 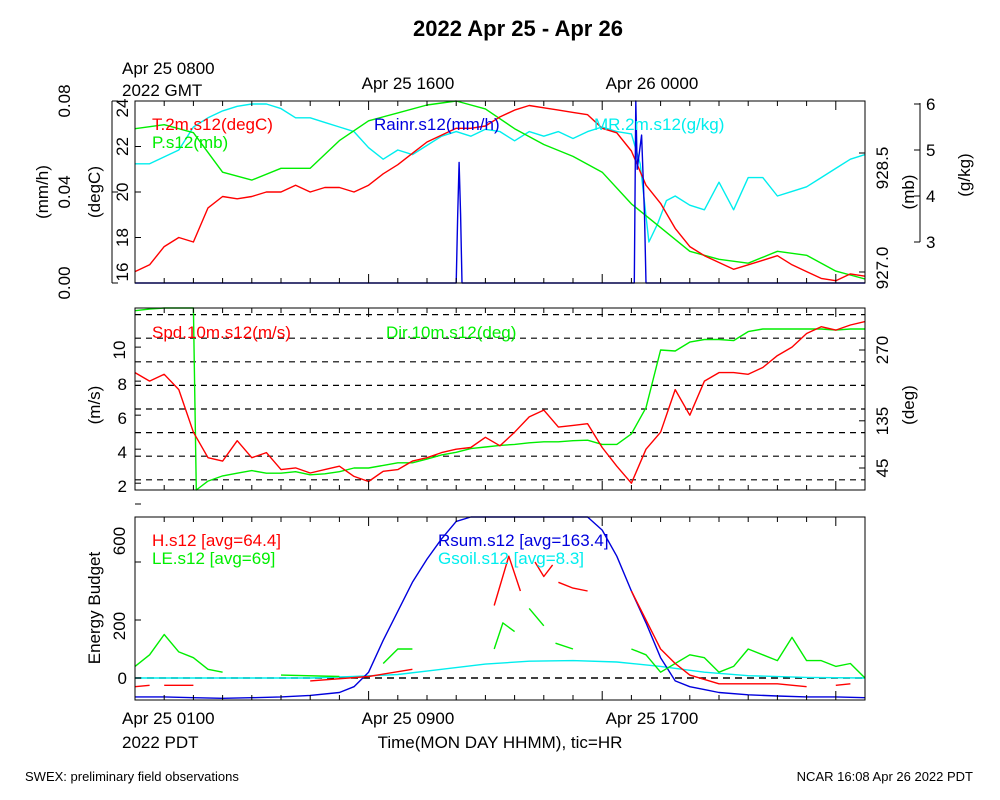 I want to click on top-time-label-1a: Apr 25 0800, so click(x=168, y=68).